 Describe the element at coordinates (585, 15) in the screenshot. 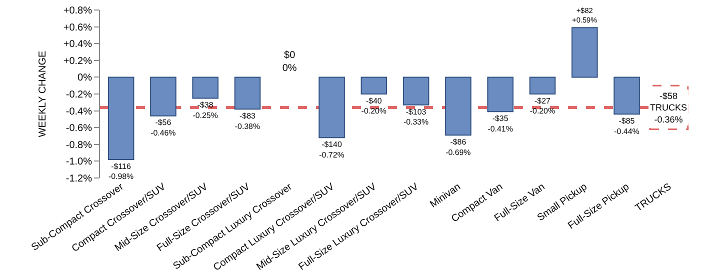

I see `data-label: +$82 +0.59%` at that location.